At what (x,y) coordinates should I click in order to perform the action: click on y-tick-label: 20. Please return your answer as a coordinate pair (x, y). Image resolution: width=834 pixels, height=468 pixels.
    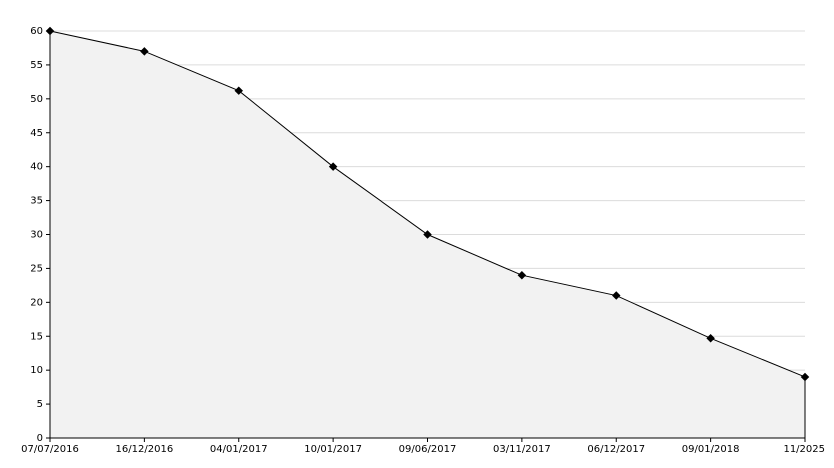
    Looking at the image, I should click on (36, 302).